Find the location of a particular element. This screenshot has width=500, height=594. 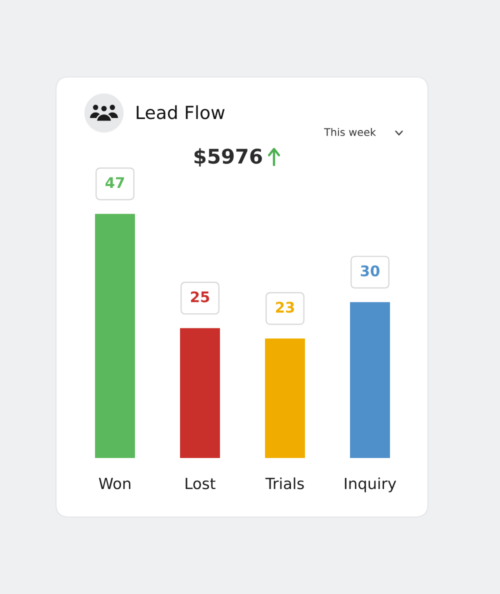

data-label: 23 is located at coordinates (285, 307).